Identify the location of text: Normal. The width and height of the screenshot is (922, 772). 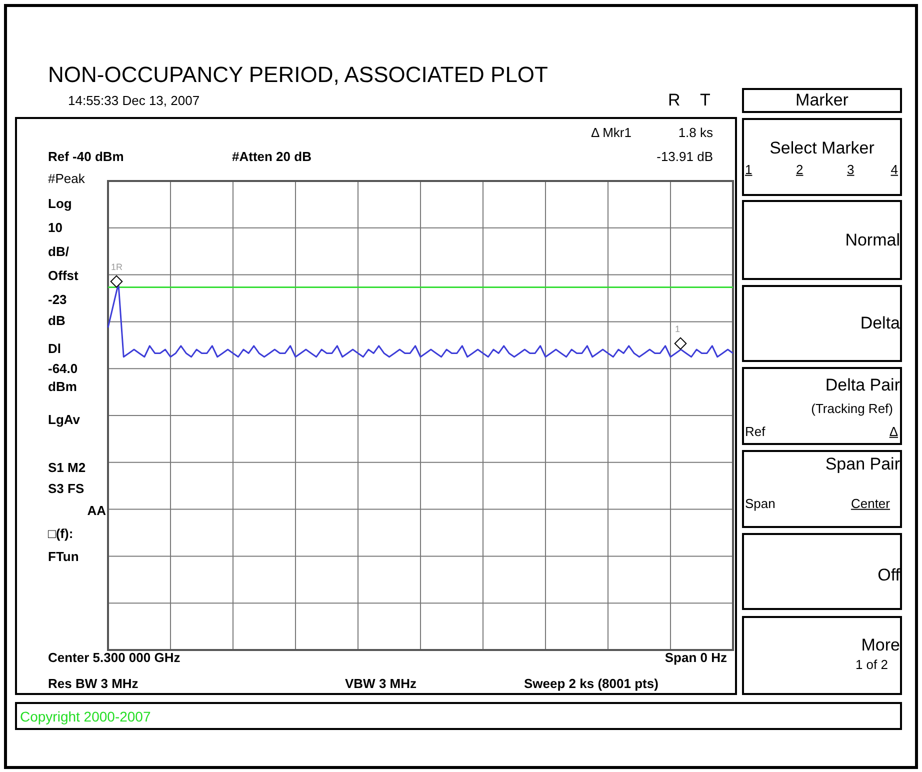
(872, 240).